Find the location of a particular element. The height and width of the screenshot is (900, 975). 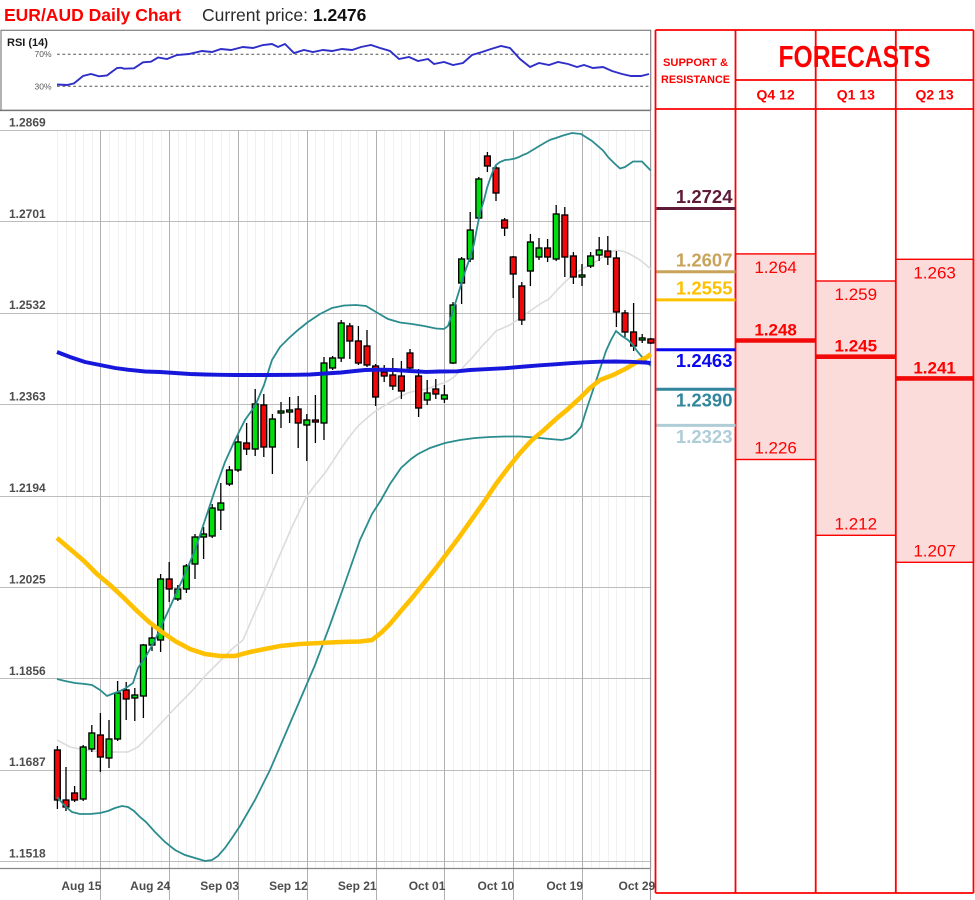

svg-text: 1.2555 is located at coordinates (704, 287).